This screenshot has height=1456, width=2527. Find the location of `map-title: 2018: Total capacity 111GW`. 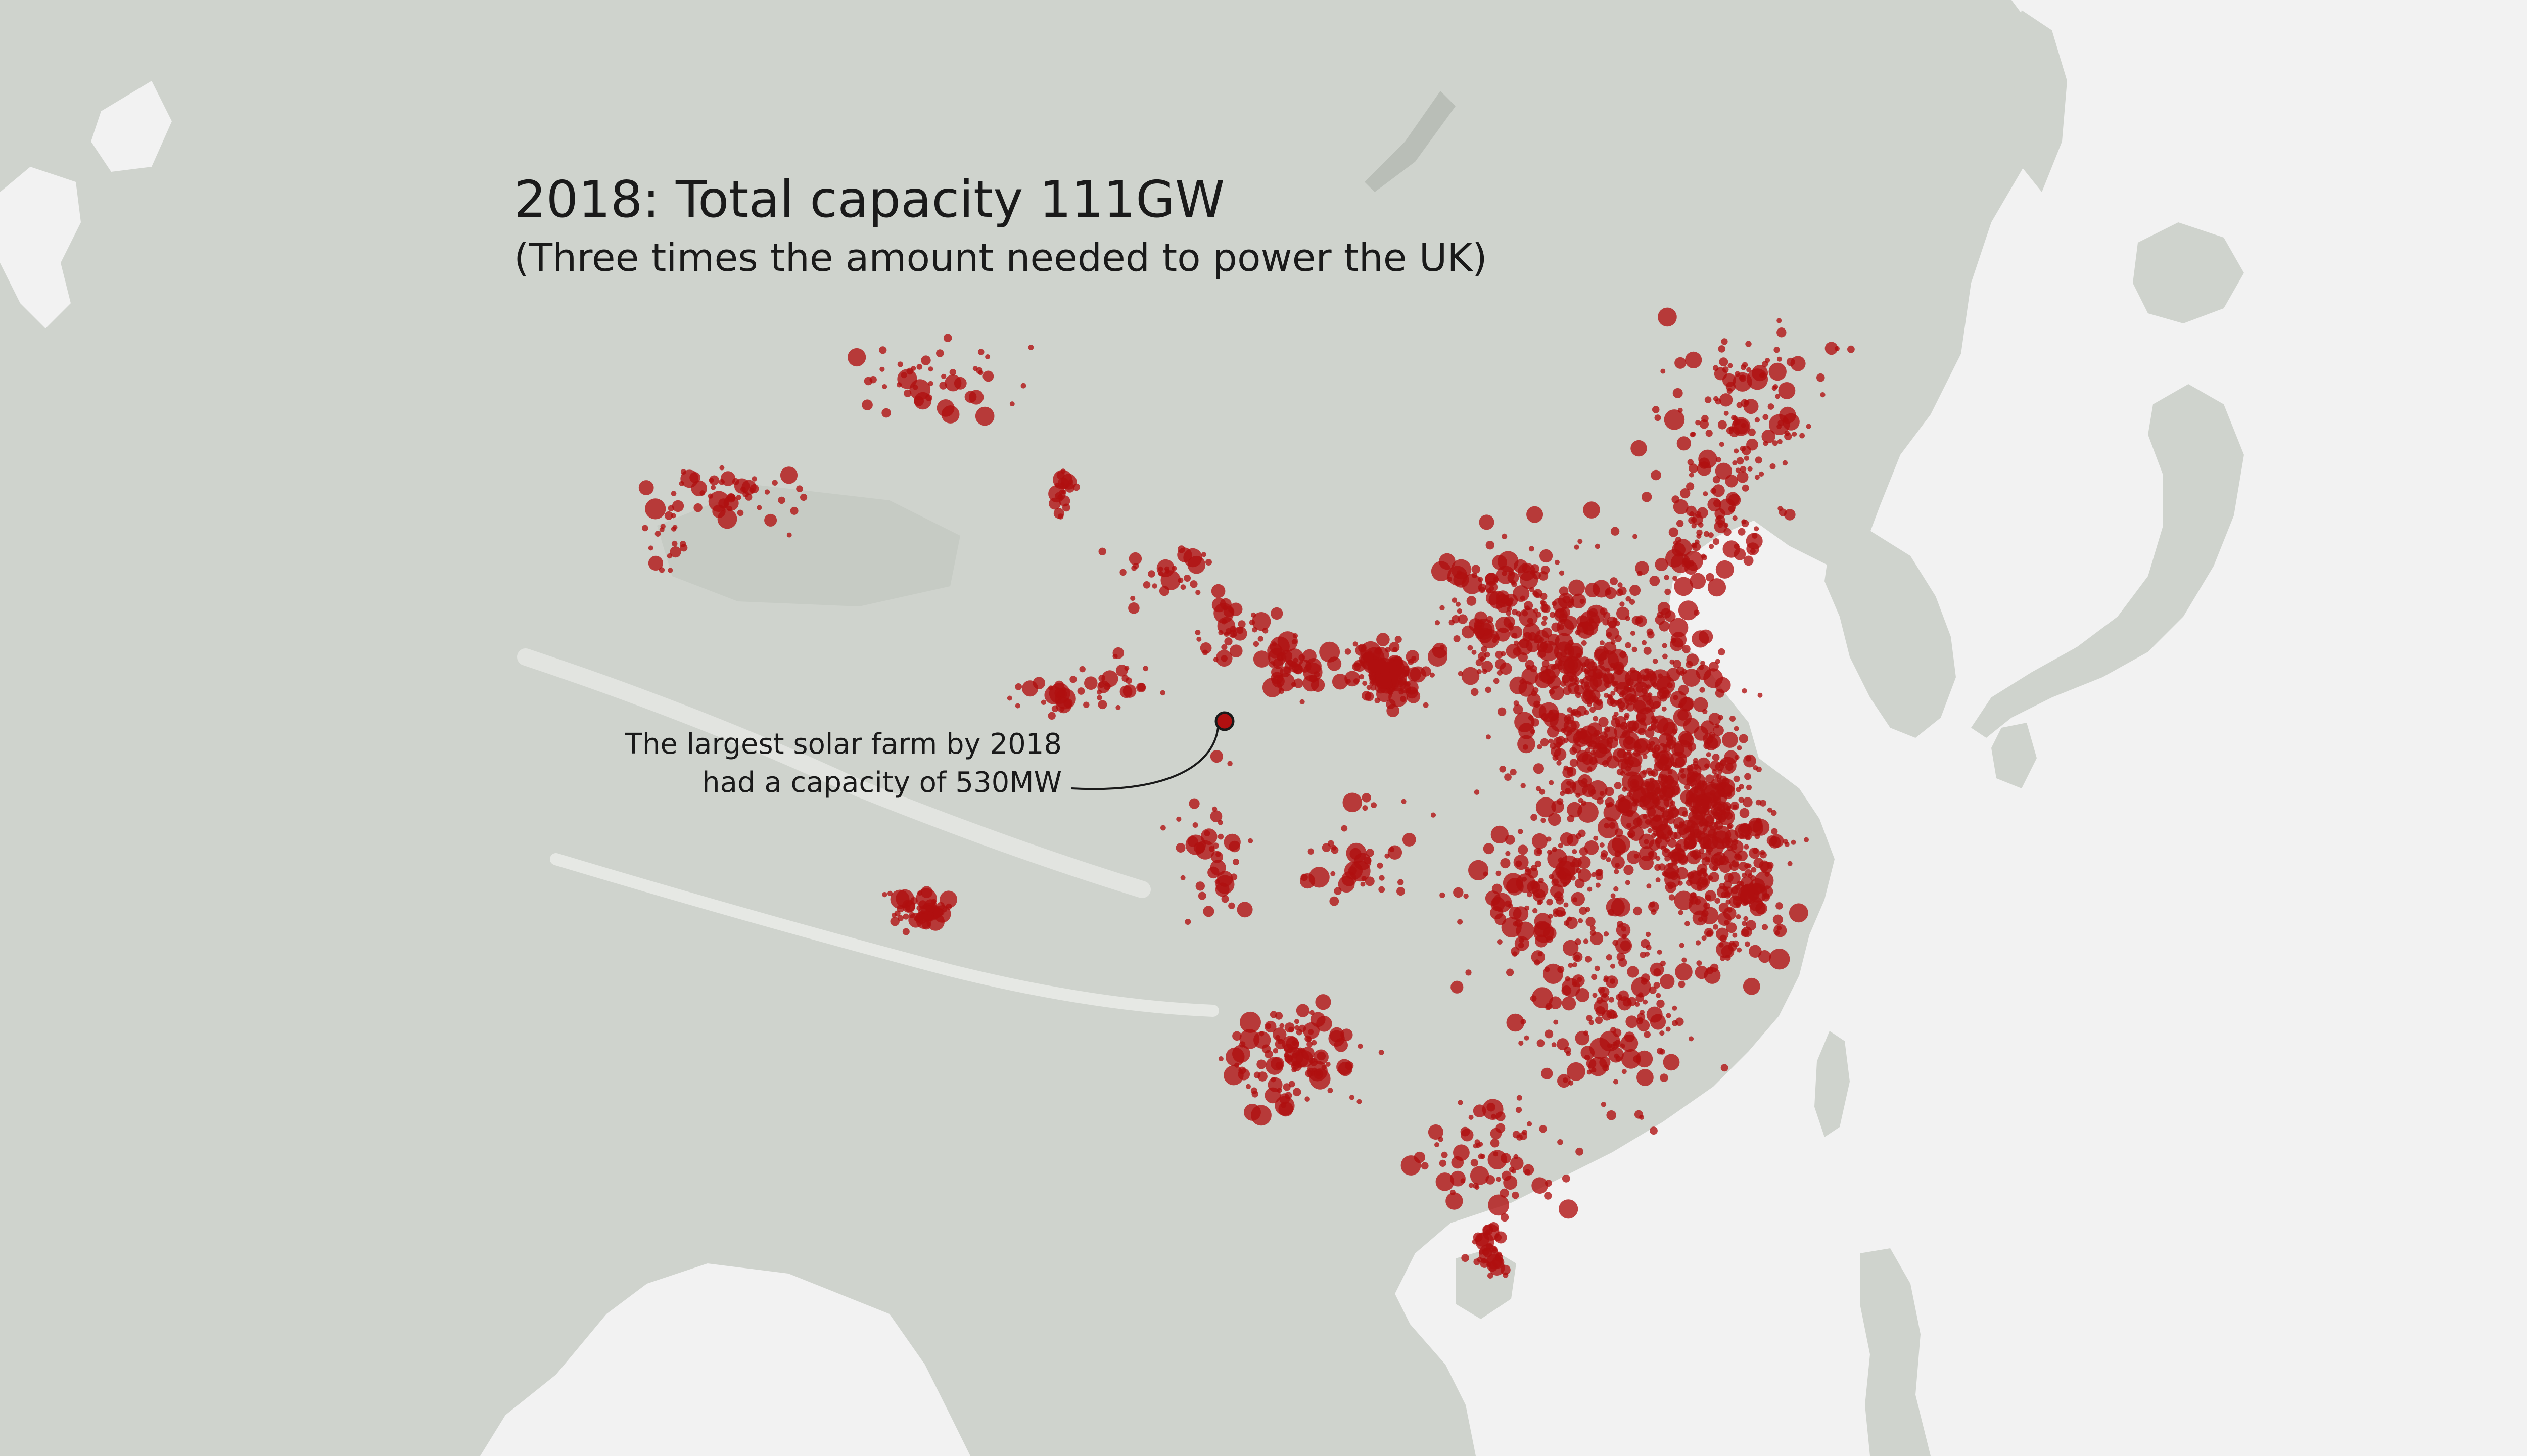

map-title: 2018: Total capacity 111GW is located at coordinates (869, 199).